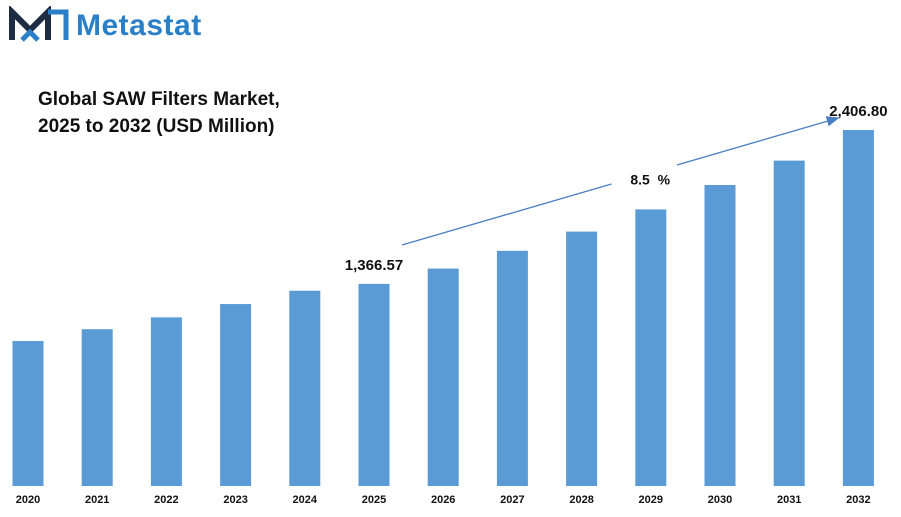 This screenshot has width=901, height=517. I want to click on x-tick-label-2026: 2026, so click(443, 500).